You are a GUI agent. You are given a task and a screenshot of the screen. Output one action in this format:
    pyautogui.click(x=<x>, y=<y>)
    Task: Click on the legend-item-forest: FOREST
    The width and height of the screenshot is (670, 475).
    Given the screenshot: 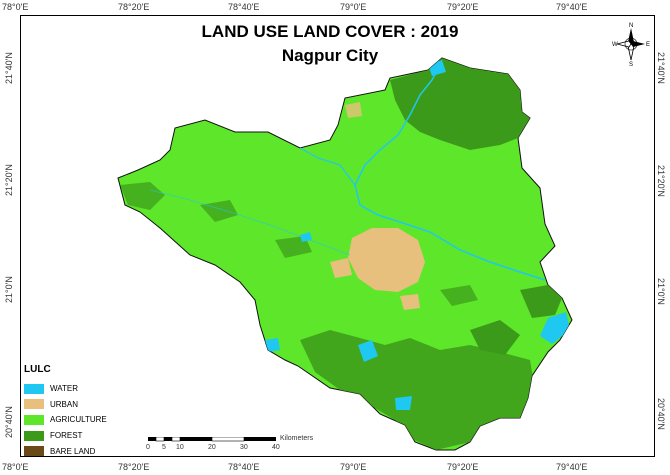 What is the action you would take?
    pyautogui.click(x=65, y=436)
    